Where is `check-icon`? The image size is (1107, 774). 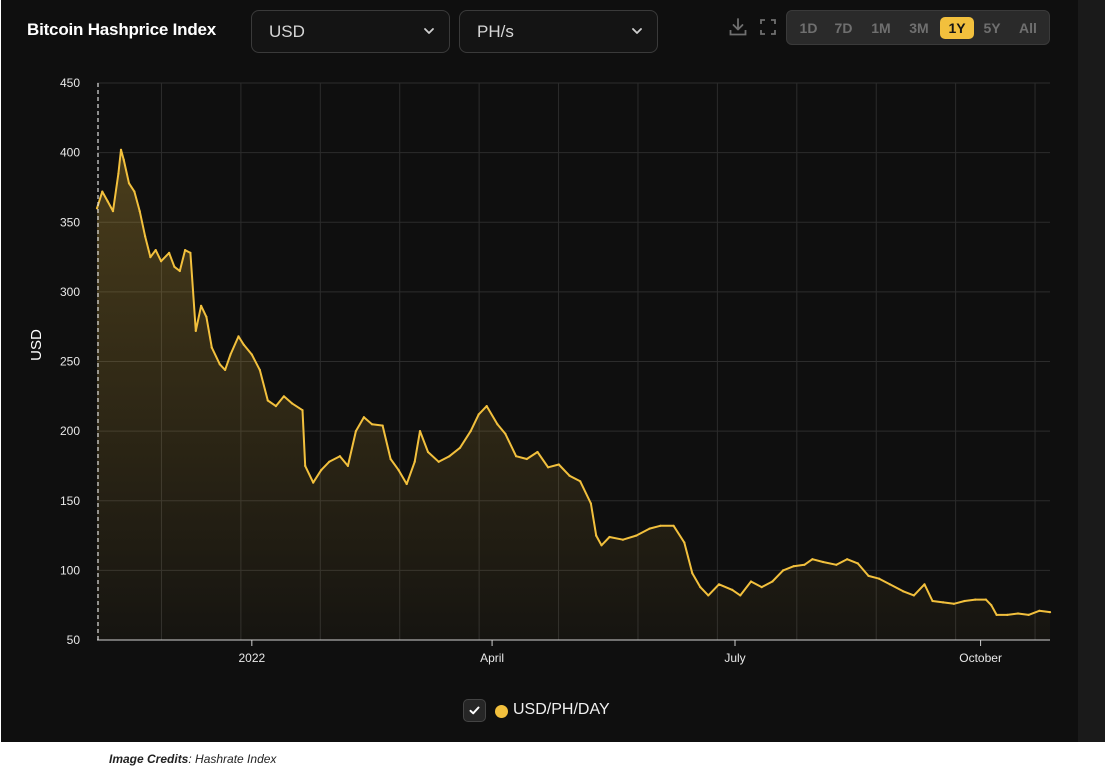
check-icon is located at coordinates (474, 710).